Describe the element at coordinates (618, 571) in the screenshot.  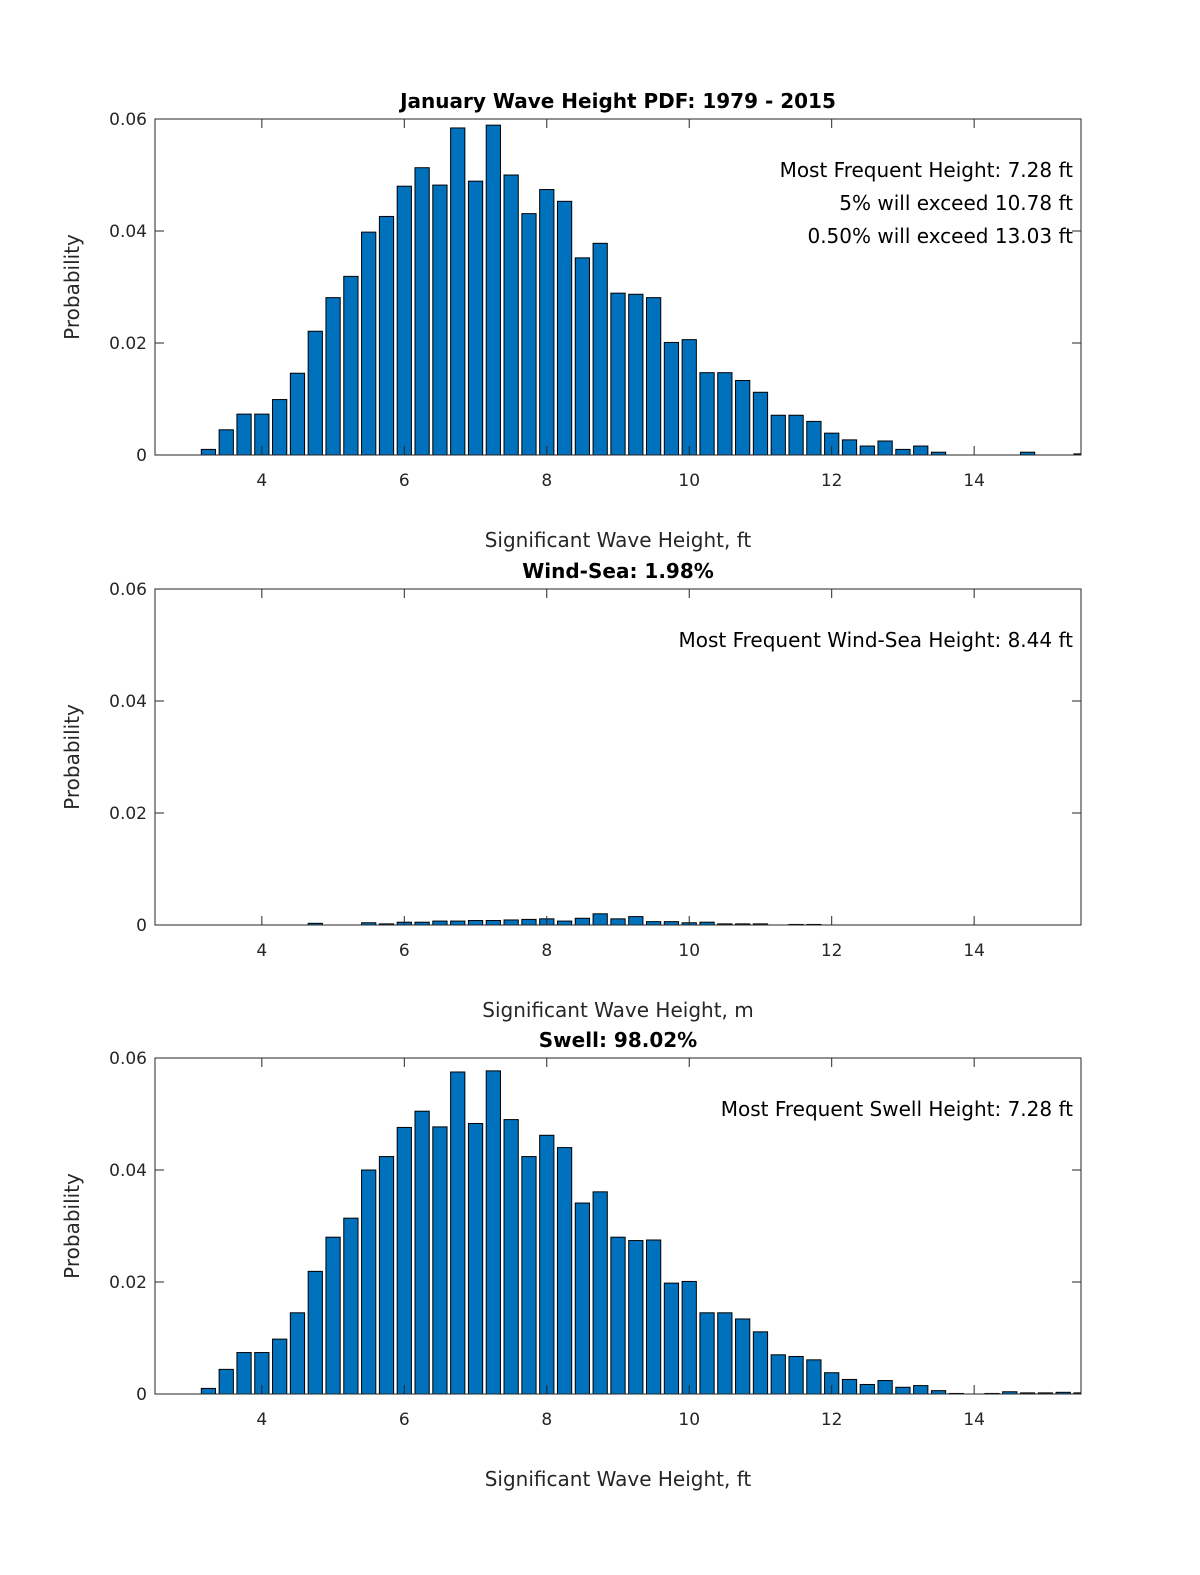
I see `chart-title-wind-sea: Wind-Sea: 1.98%` at that location.